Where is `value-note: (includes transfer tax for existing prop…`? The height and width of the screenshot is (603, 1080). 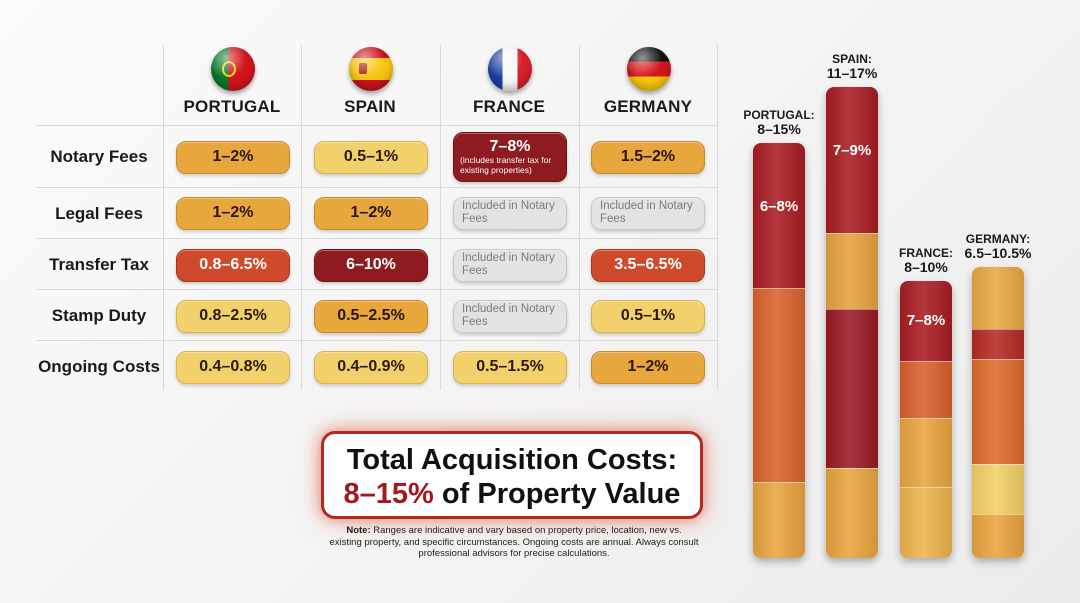
value-note: (includes transfer tax for existing prop… is located at coordinates (506, 165).